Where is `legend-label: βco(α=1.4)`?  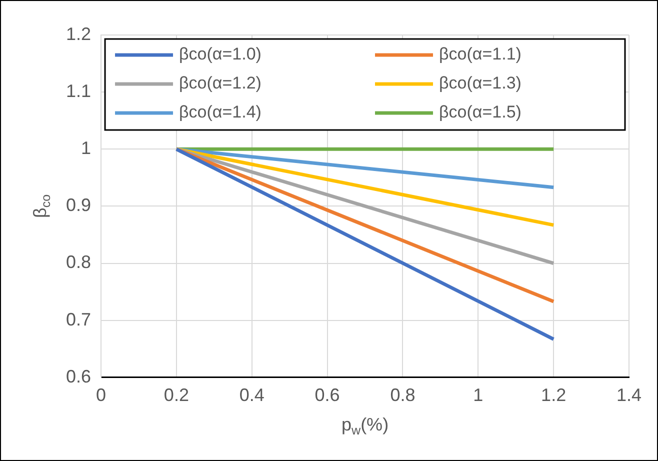
legend-label: βco(α=1.4) is located at coordinates (220, 112).